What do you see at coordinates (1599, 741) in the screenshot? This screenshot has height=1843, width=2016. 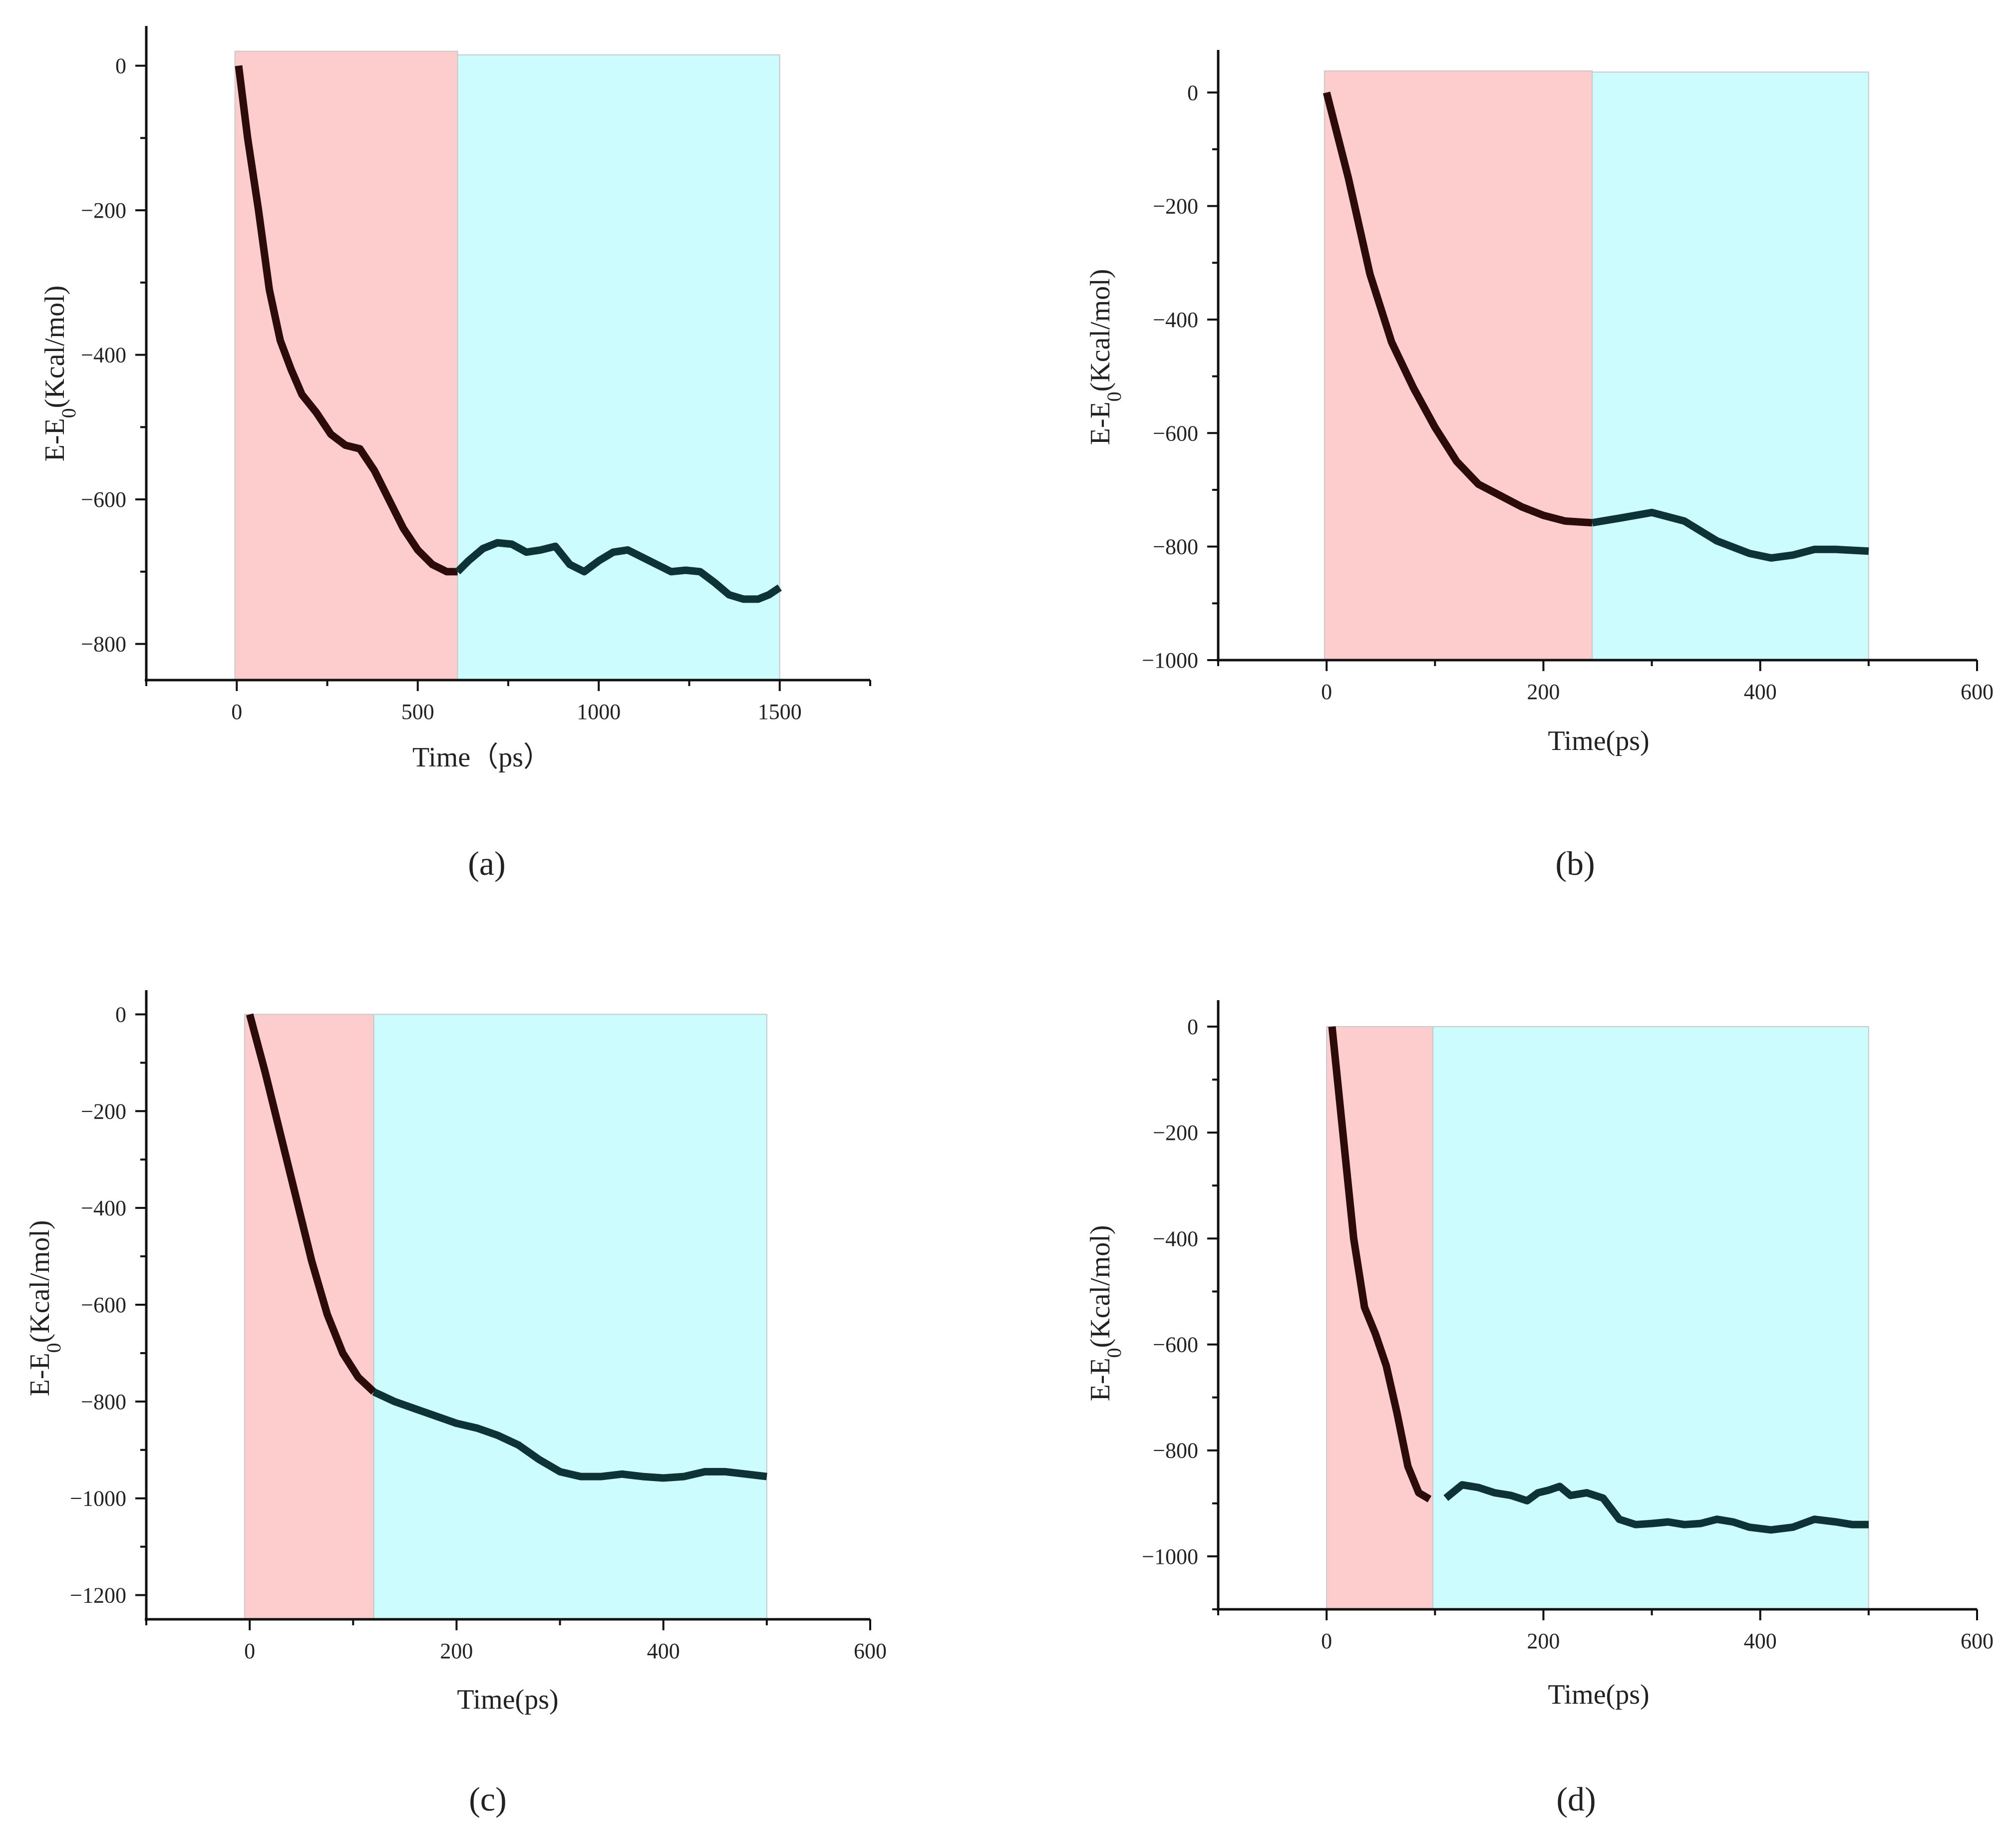 I see `panel-b-x-label: Time(ps)` at bounding box center [1599, 741].